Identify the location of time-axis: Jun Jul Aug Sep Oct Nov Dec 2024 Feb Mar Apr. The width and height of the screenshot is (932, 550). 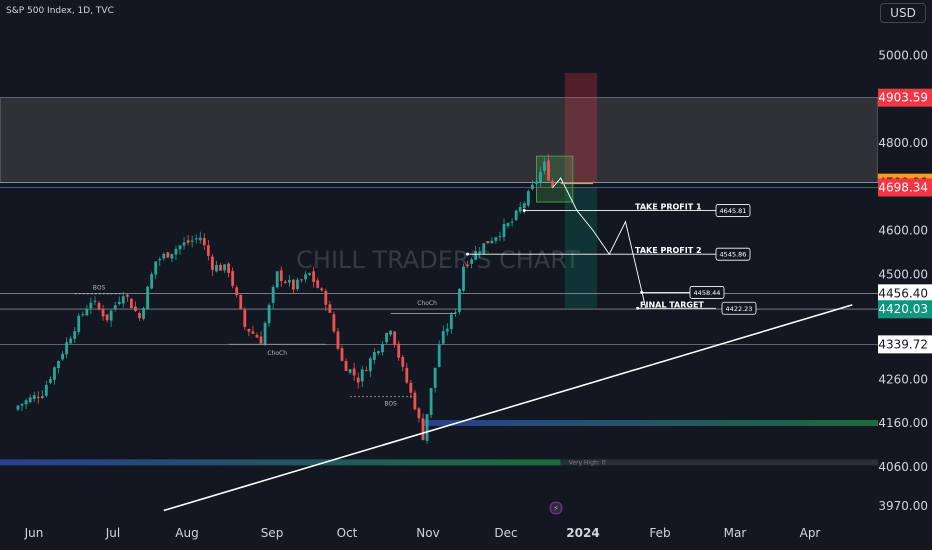
(422, 533).